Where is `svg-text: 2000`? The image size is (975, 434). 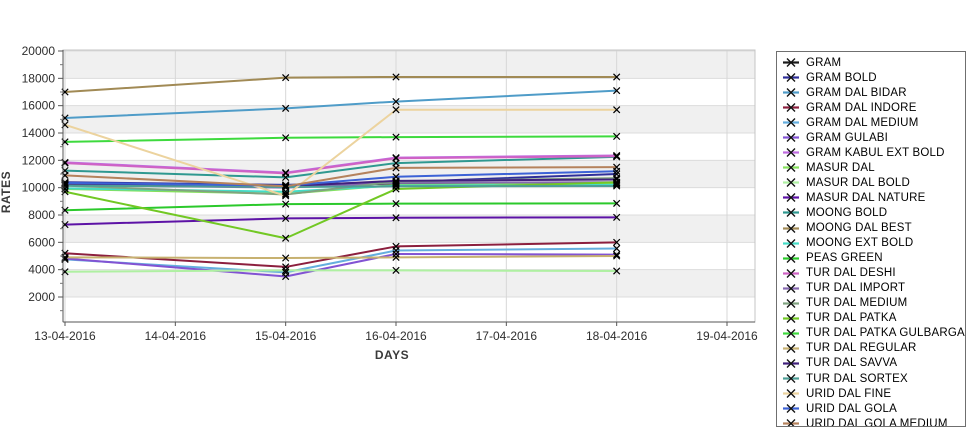 svg-text: 2000 is located at coordinates (41, 297).